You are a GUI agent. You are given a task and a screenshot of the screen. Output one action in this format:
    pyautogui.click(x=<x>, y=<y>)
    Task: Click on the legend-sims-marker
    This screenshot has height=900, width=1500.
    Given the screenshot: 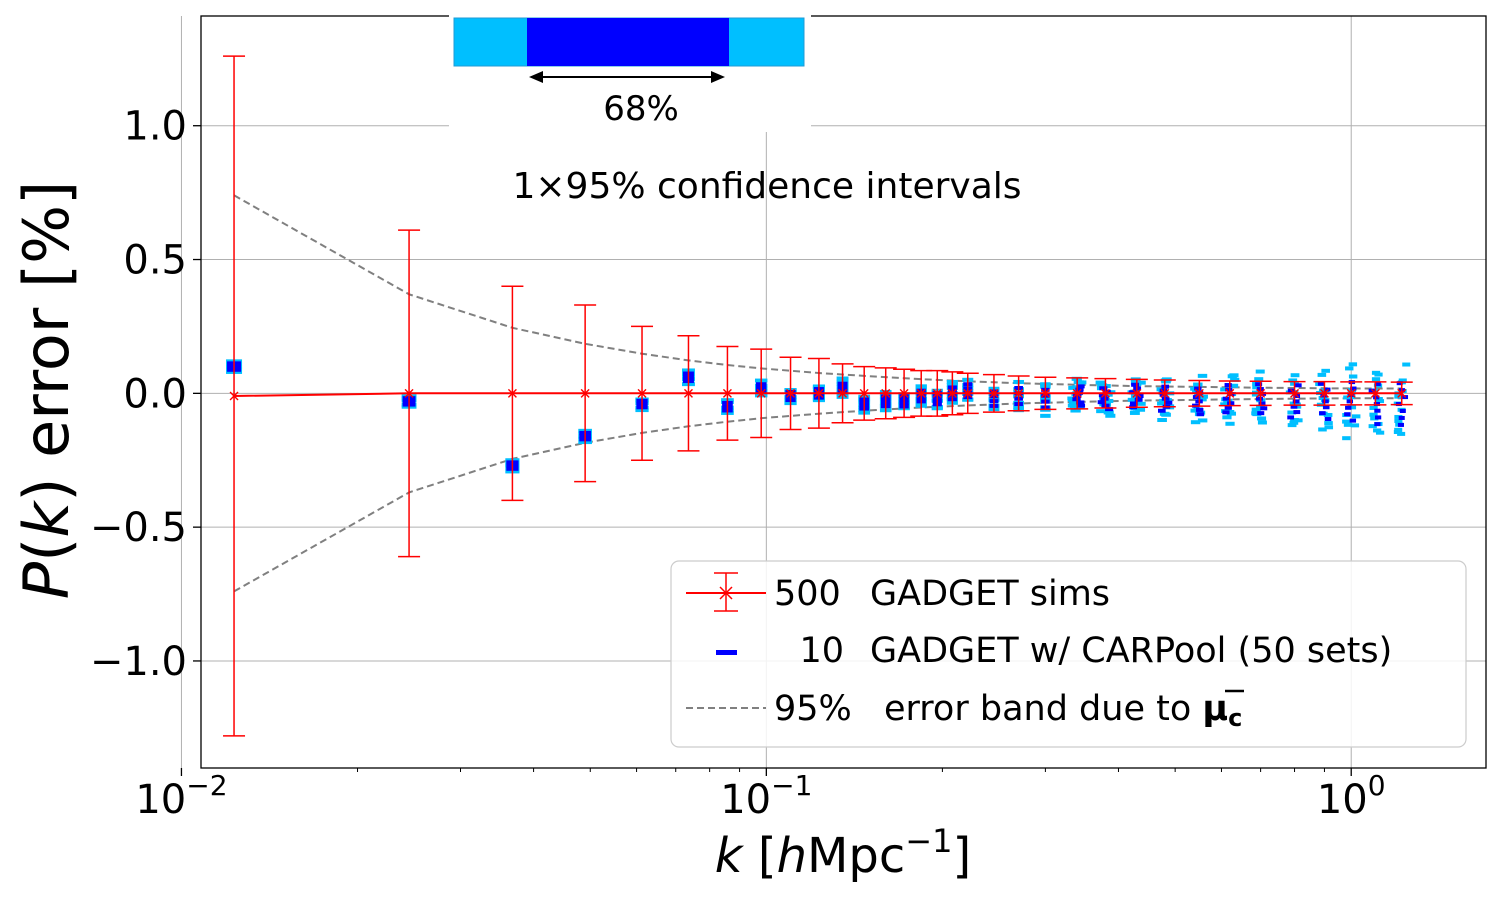 What is the action you would take?
    pyautogui.click(x=726, y=593)
    